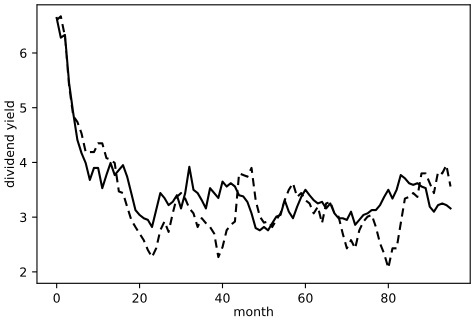 The height and width of the screenshot is (322, 474). What do you see at coordinates (10, 144) in the screenshot?
I see `y-axis-title: dividend yield` at bounding box center [10, 144].